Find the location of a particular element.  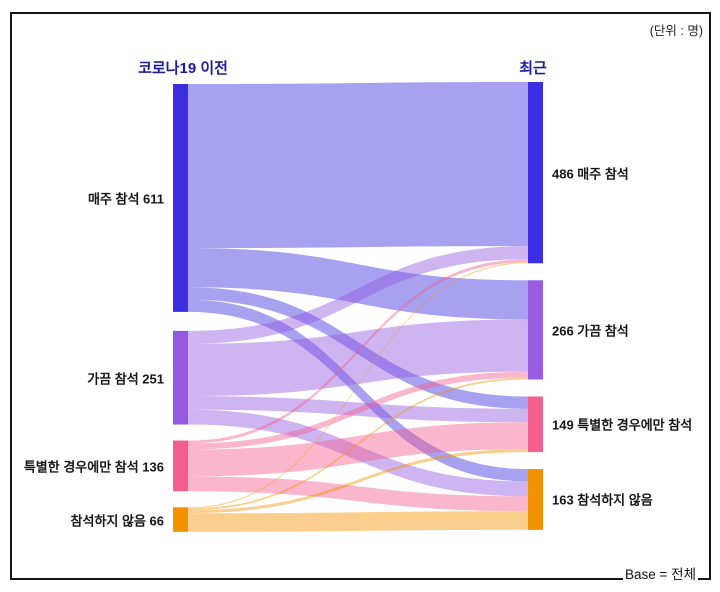

sankey-link-b-special-to-r-weekly is located at coordinates (358, 351).